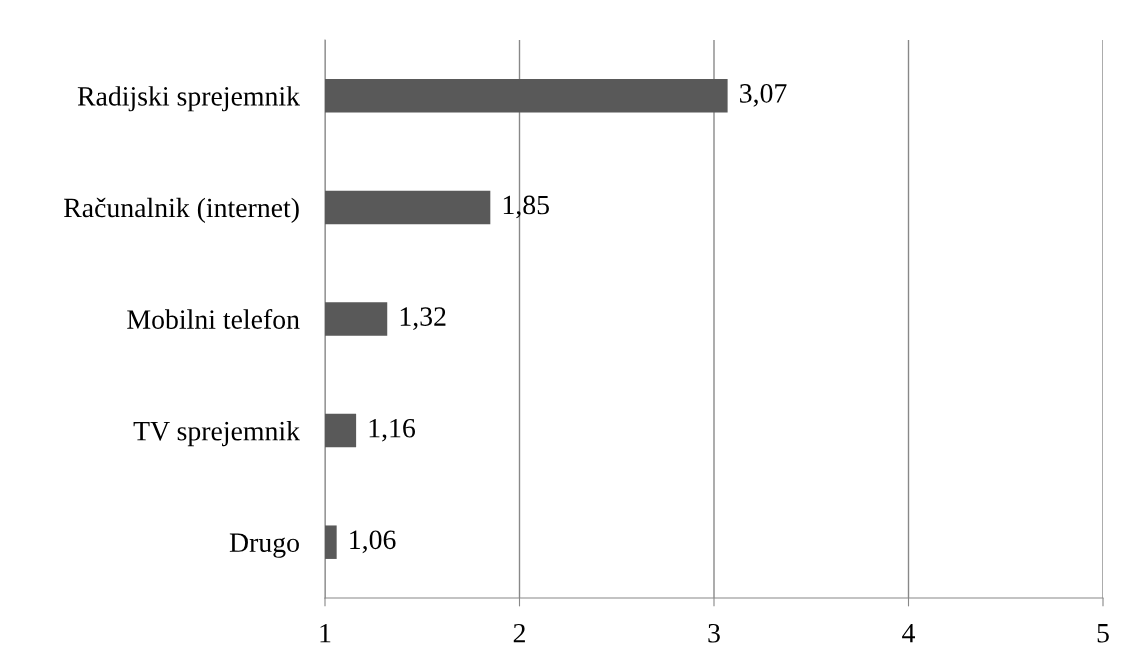 The width and height of the screenshot is (1131, 659). I want to click on data-label: 1,06, so click(373, 542).